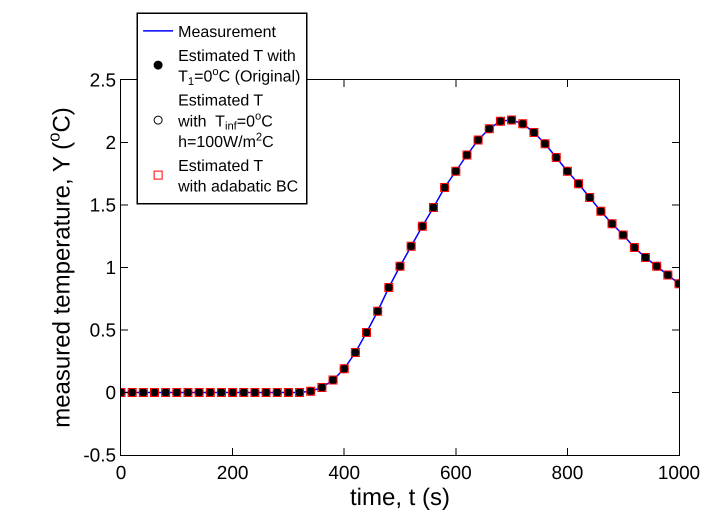  I want to click on y-tick-label: -0.5, so click(99, 456).